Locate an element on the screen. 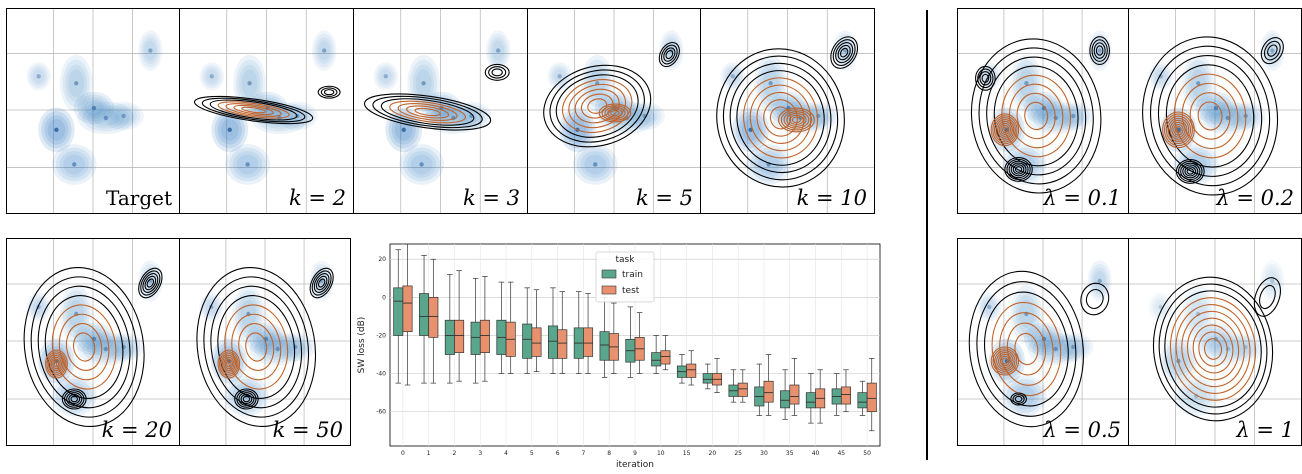 The height and width of the screenshot is (474, 1302). panel-label: k = 2 is located at coordinates (317, 198).